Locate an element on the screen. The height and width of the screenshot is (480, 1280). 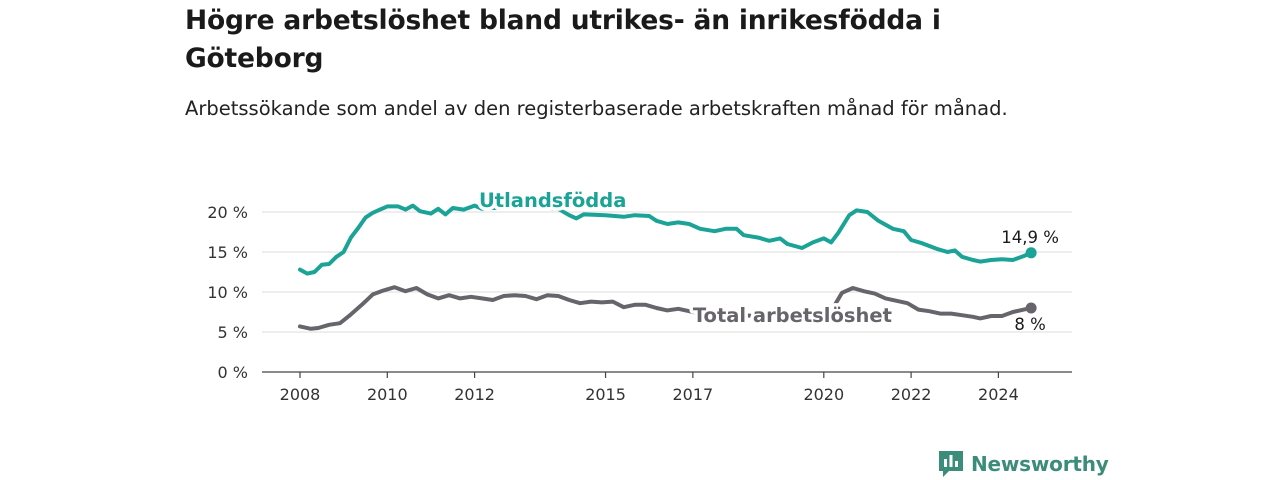
x-tick-label: 2008 is located at coordinates (300, 394).